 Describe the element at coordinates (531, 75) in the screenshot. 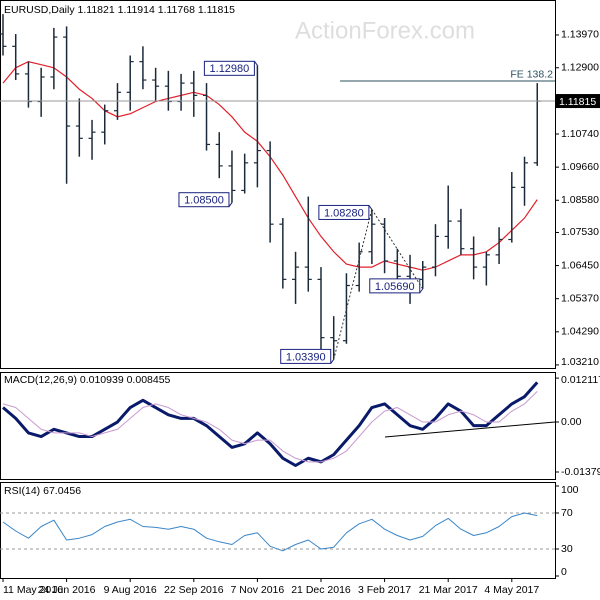

I see `fe-label: FE 138.2` at that location.